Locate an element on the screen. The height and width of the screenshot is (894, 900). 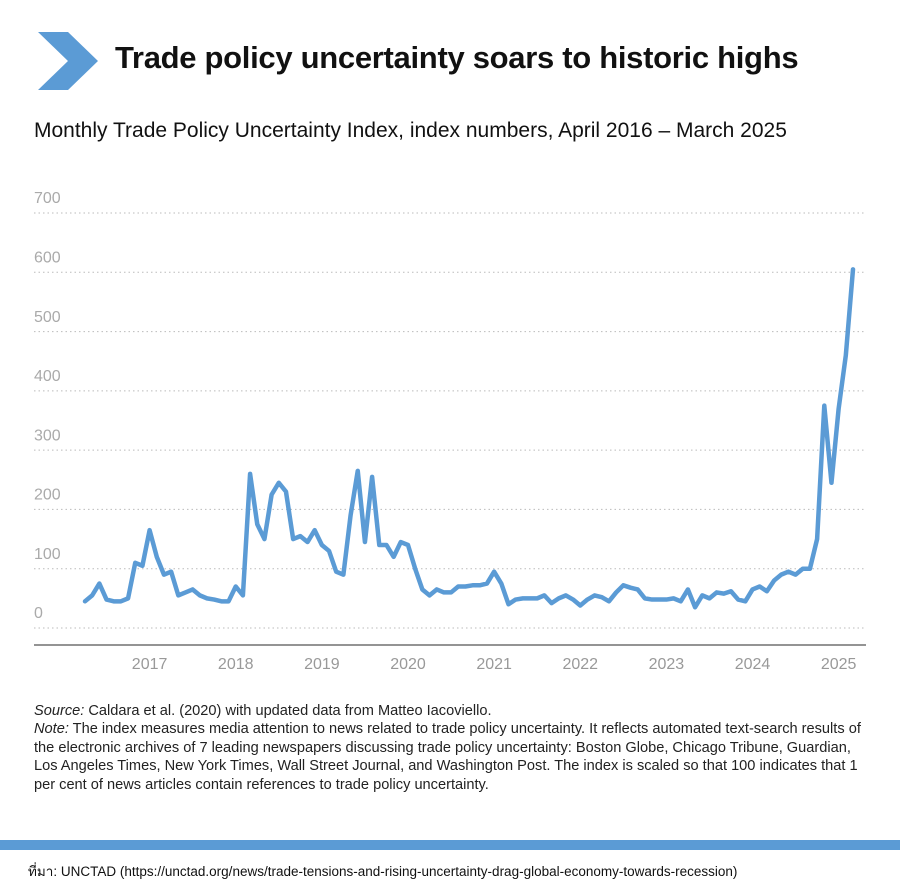
x-tick-label: 2018 is located at coordinates (236, 664).